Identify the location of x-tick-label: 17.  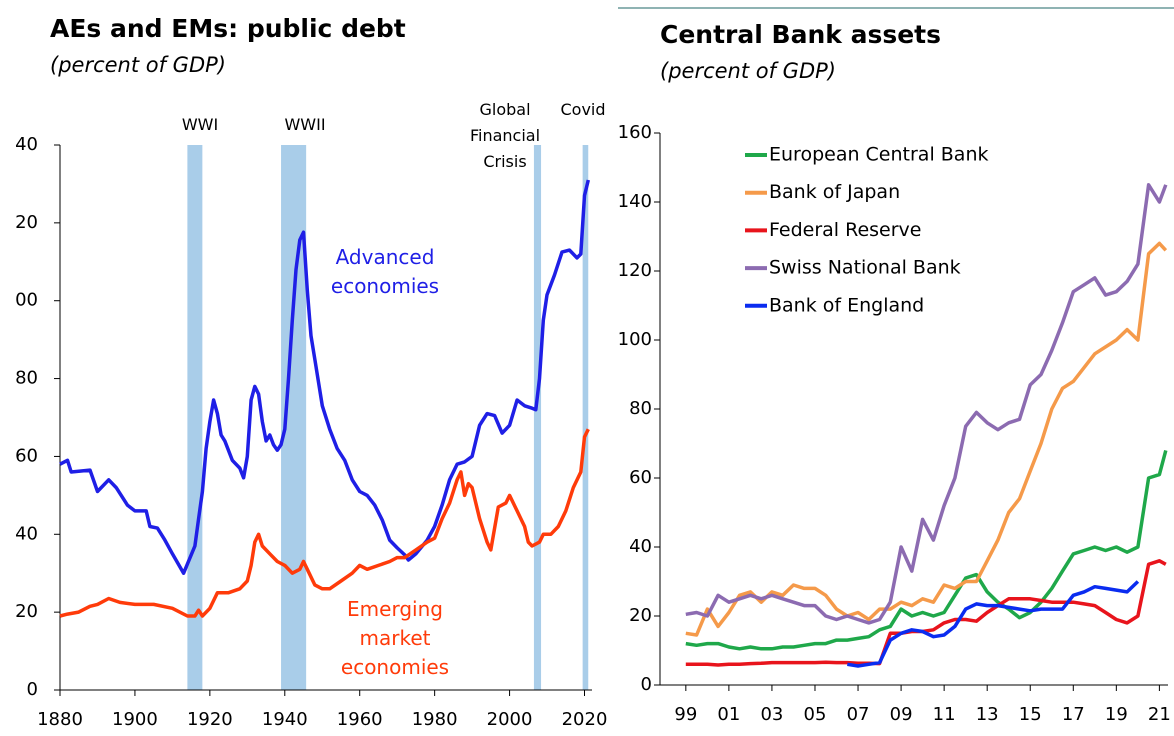
(1073, 714).